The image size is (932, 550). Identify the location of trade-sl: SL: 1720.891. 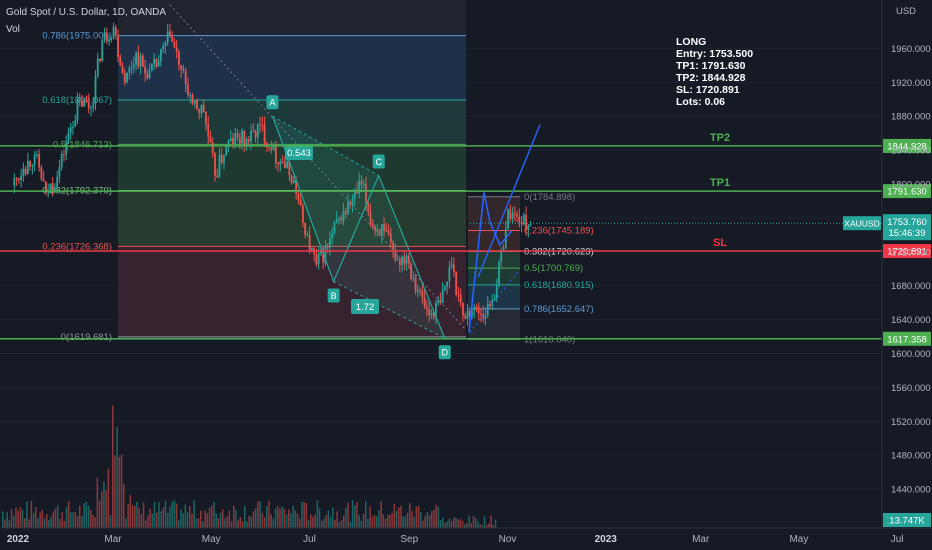
(708, 90).